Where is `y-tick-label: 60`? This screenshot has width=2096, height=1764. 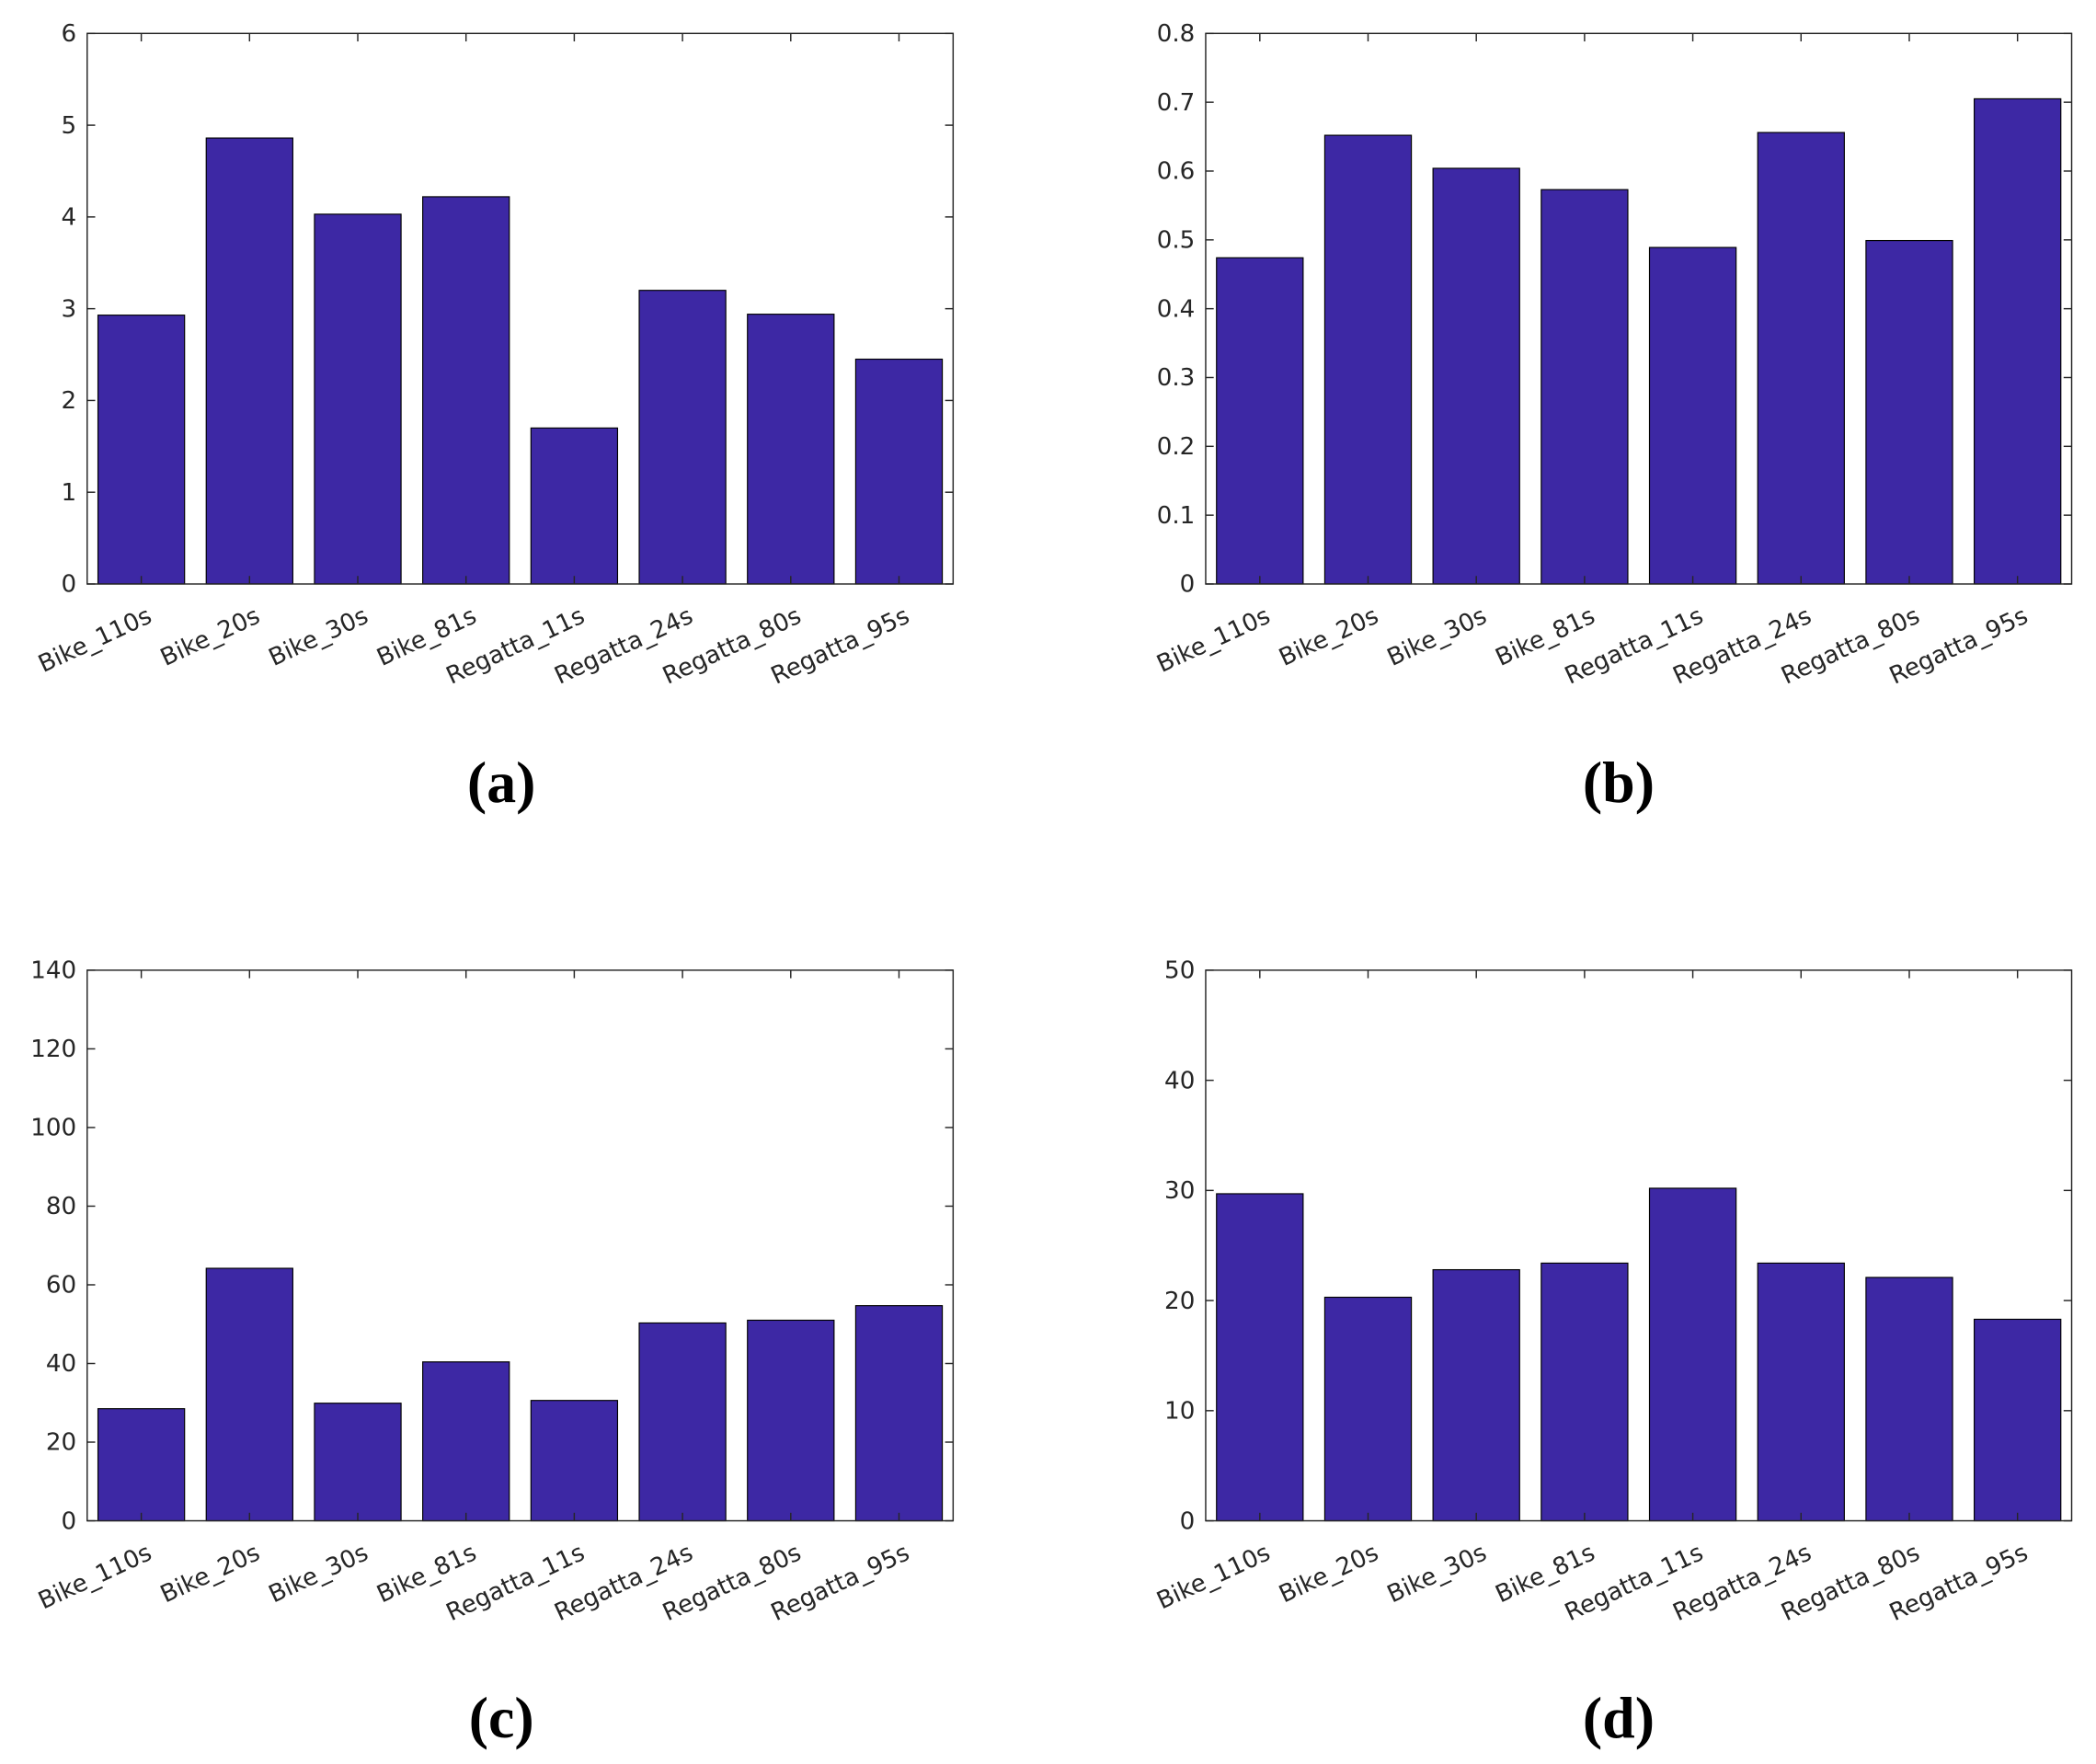 y-tick-label: 60 is located at coordinates (61, 1286).